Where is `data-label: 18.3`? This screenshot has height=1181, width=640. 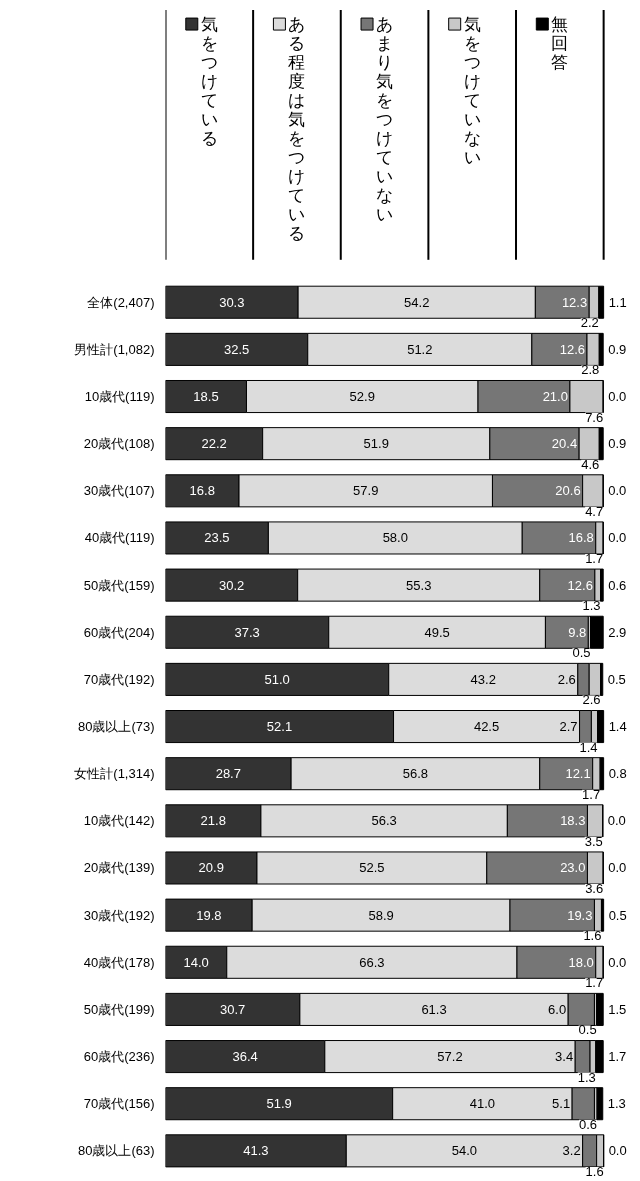
data-label: 18.3 is located at coordinates (573, 821).